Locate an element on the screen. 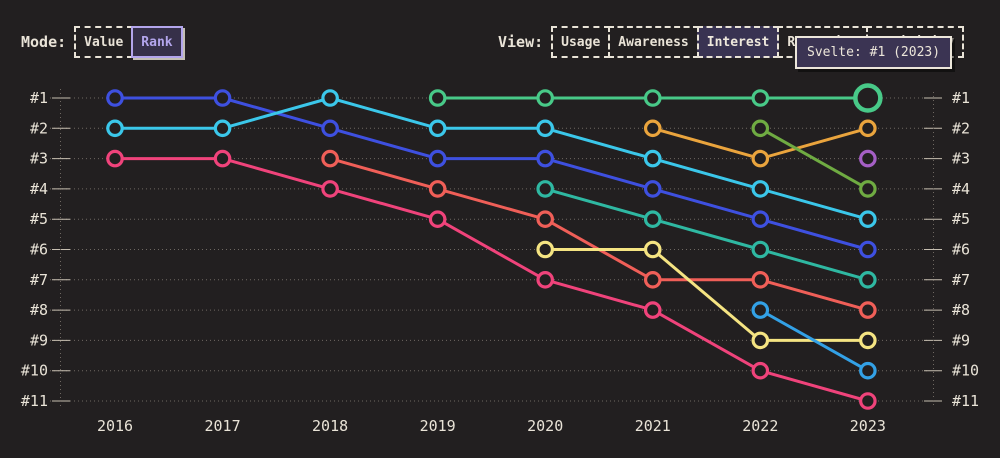  year-label: 2017 is located at coordinates (222, 426).